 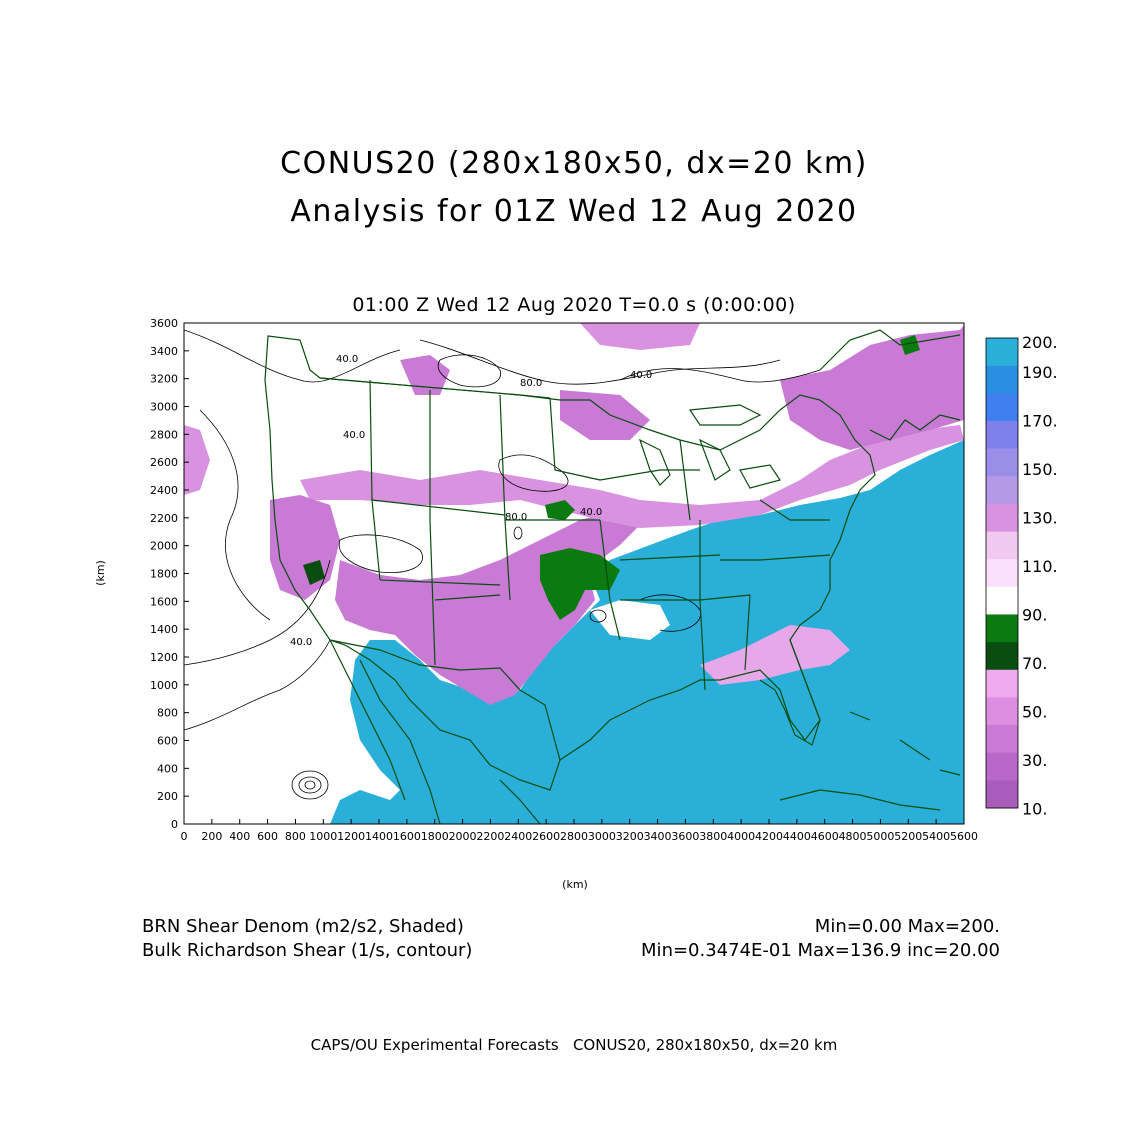 I want to click on y-tick-label: 800, so click(x=167, y=713).